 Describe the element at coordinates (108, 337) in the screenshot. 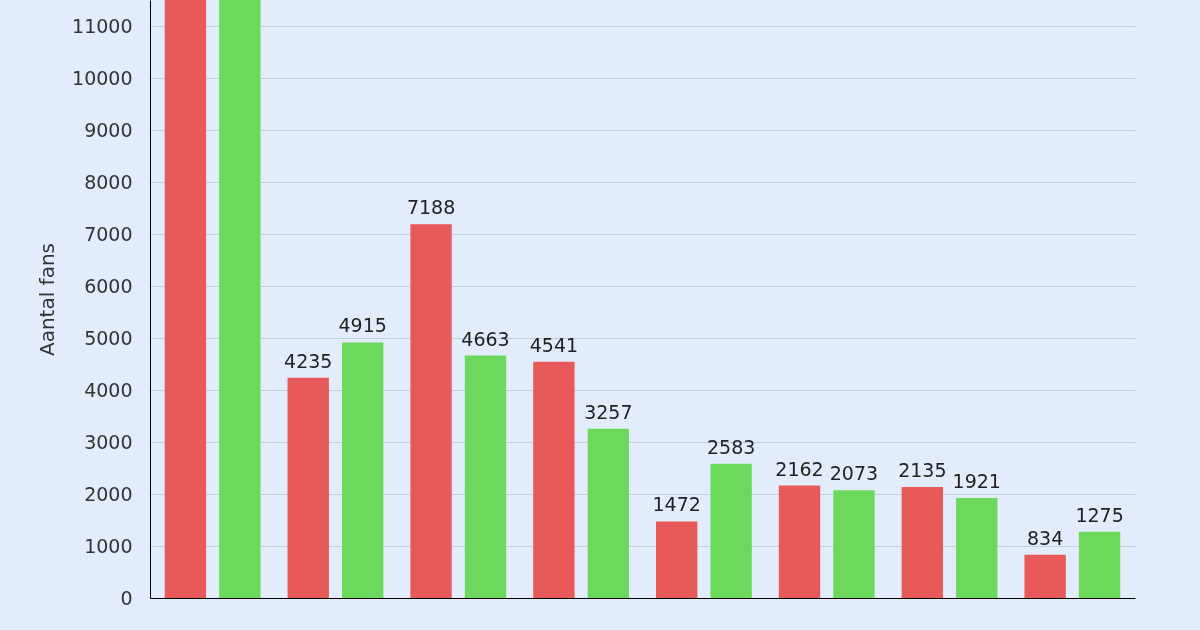

I see `y-tick-label: 5000` at that location.